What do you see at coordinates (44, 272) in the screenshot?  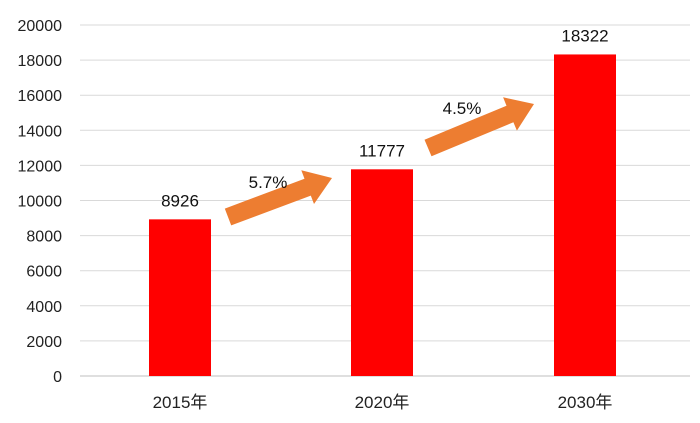 I see `y-tick-label: 6000` at bounding box center [44, 272].